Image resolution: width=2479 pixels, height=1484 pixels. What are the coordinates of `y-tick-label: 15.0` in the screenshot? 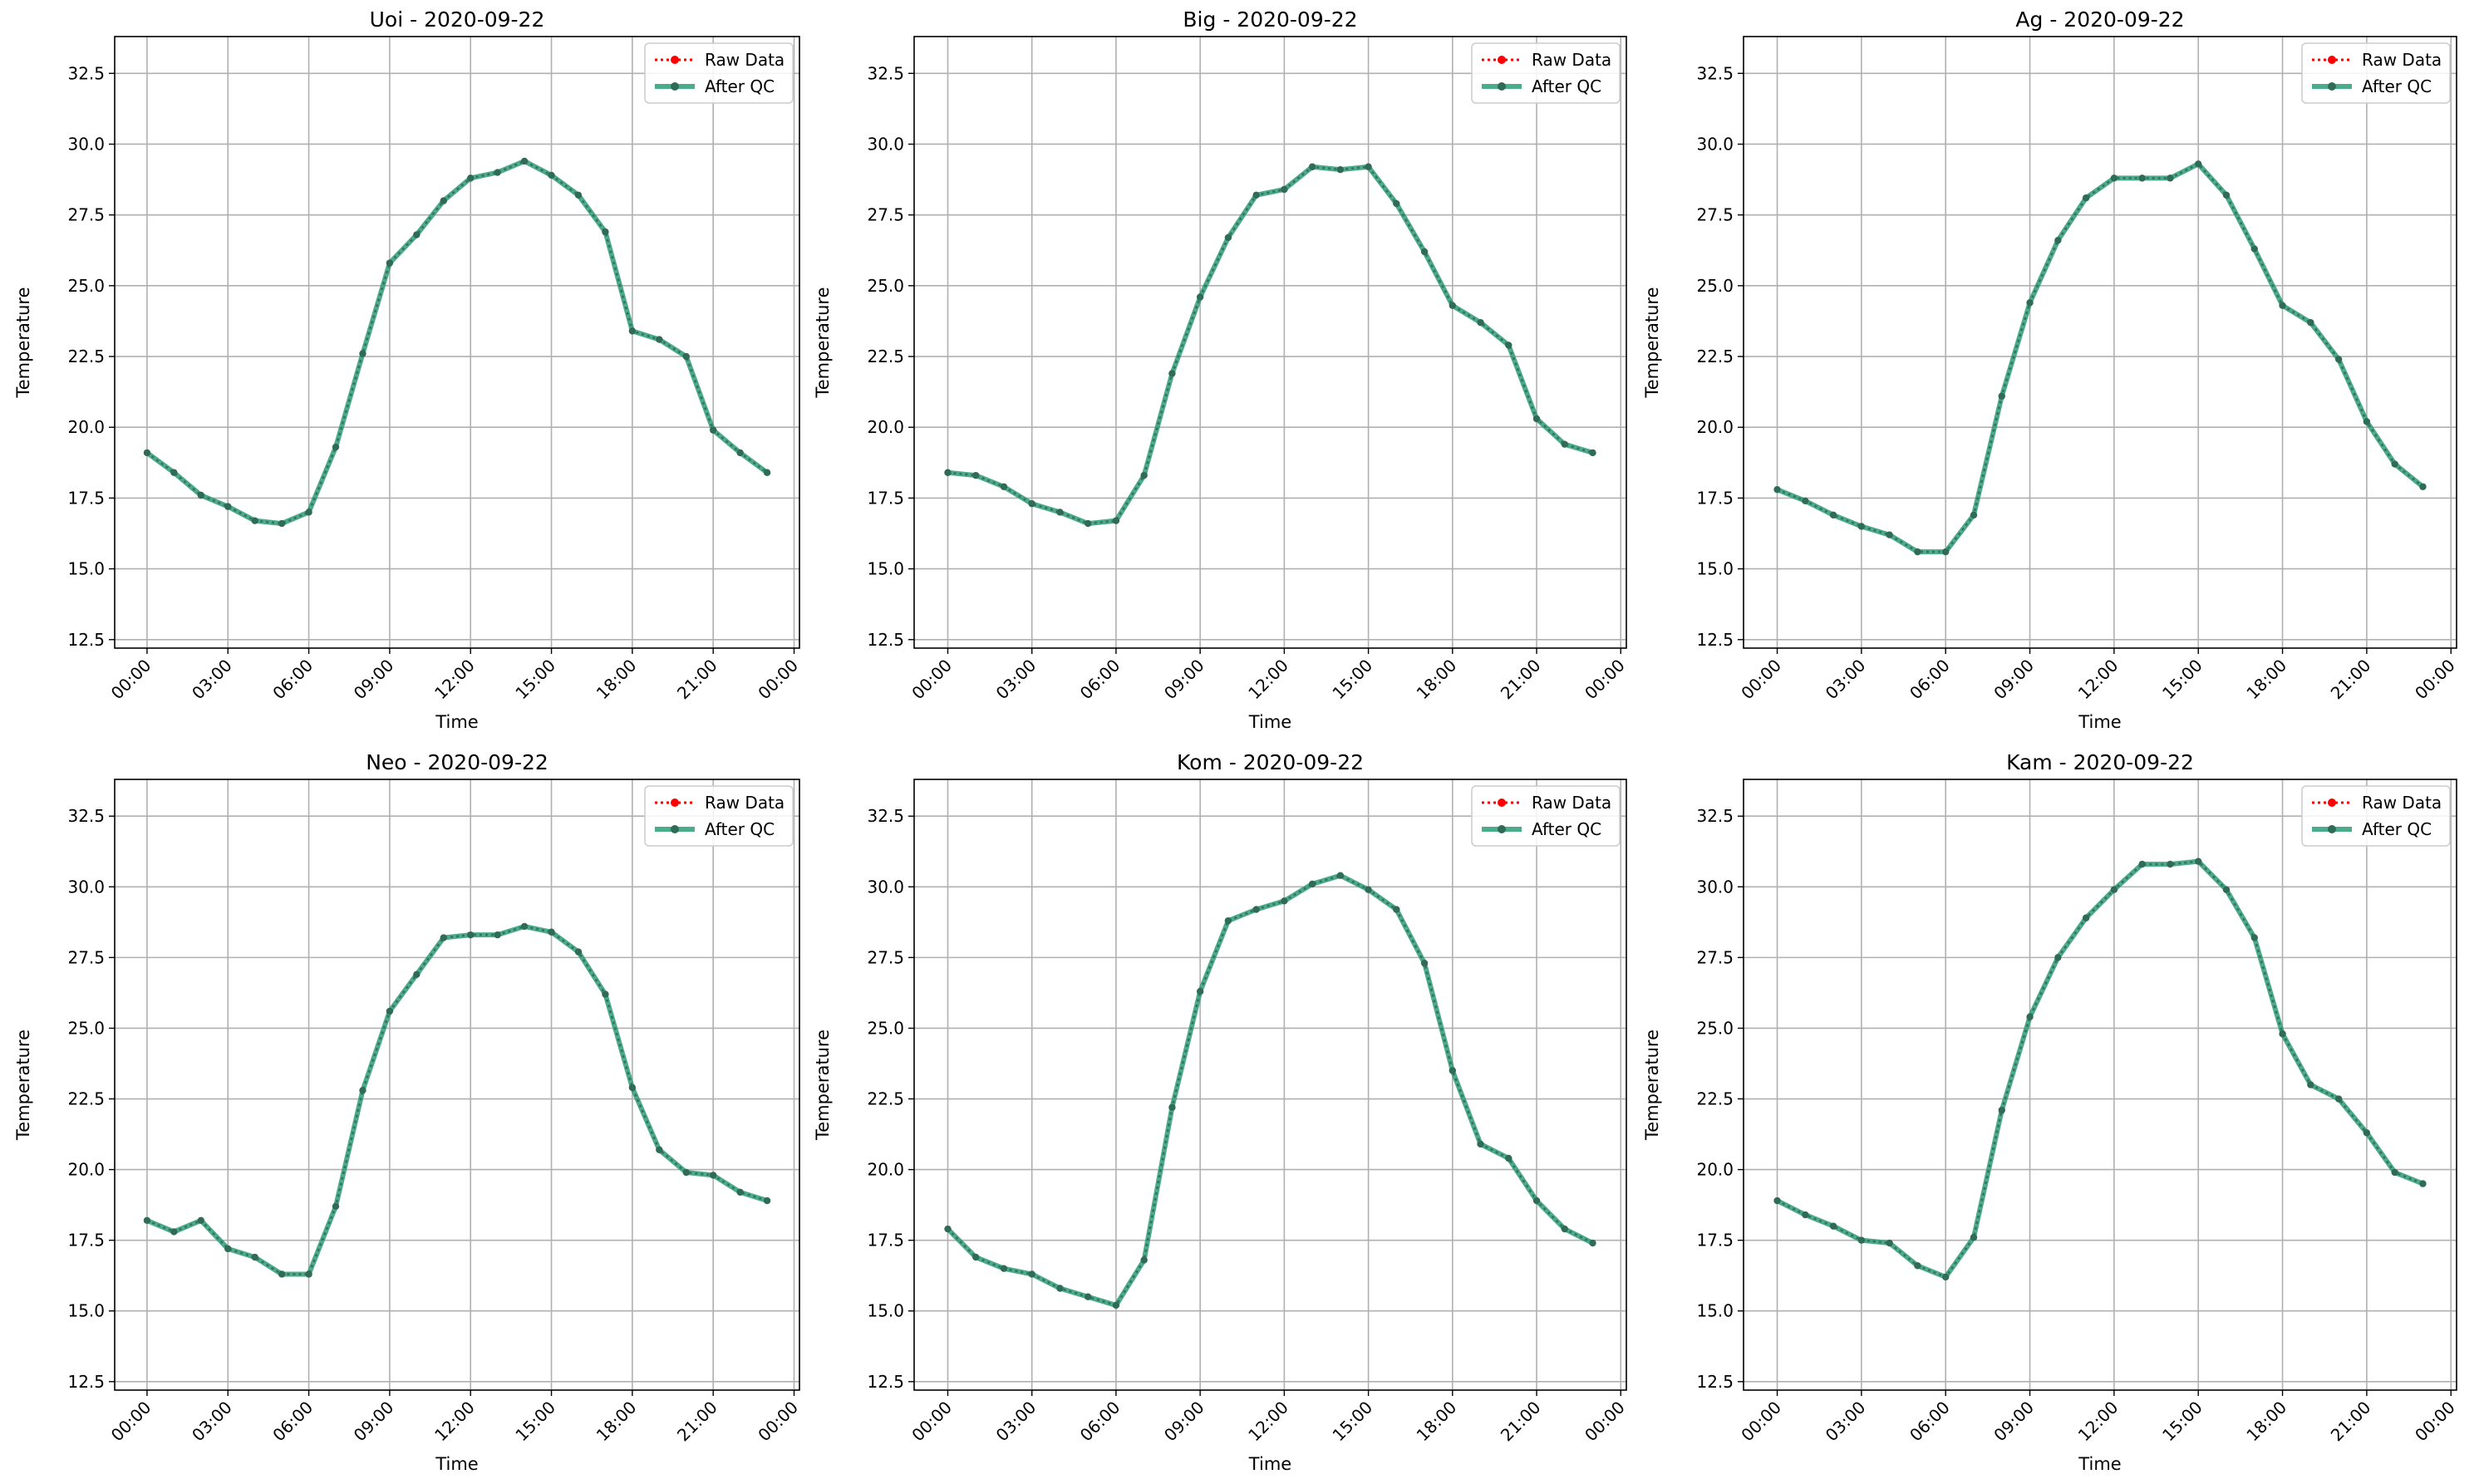 It's located at (886, 1311).